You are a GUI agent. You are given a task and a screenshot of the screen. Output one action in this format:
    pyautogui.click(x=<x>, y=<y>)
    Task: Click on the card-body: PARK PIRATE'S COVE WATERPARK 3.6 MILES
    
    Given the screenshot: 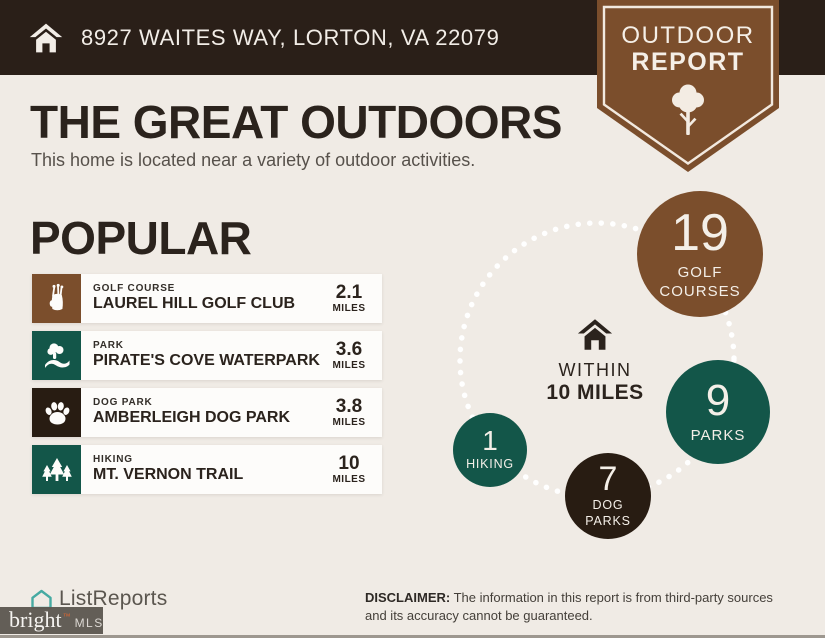 What is the action you would take?
    pyautogui.click(x=231, y=355)
    